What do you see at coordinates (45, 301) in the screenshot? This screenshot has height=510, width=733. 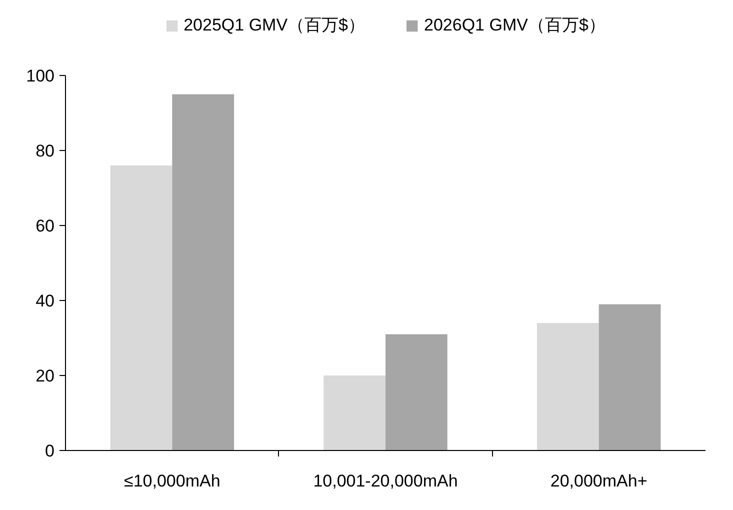 I see `y-tick-label: 40` at bounding box center [45, 301].